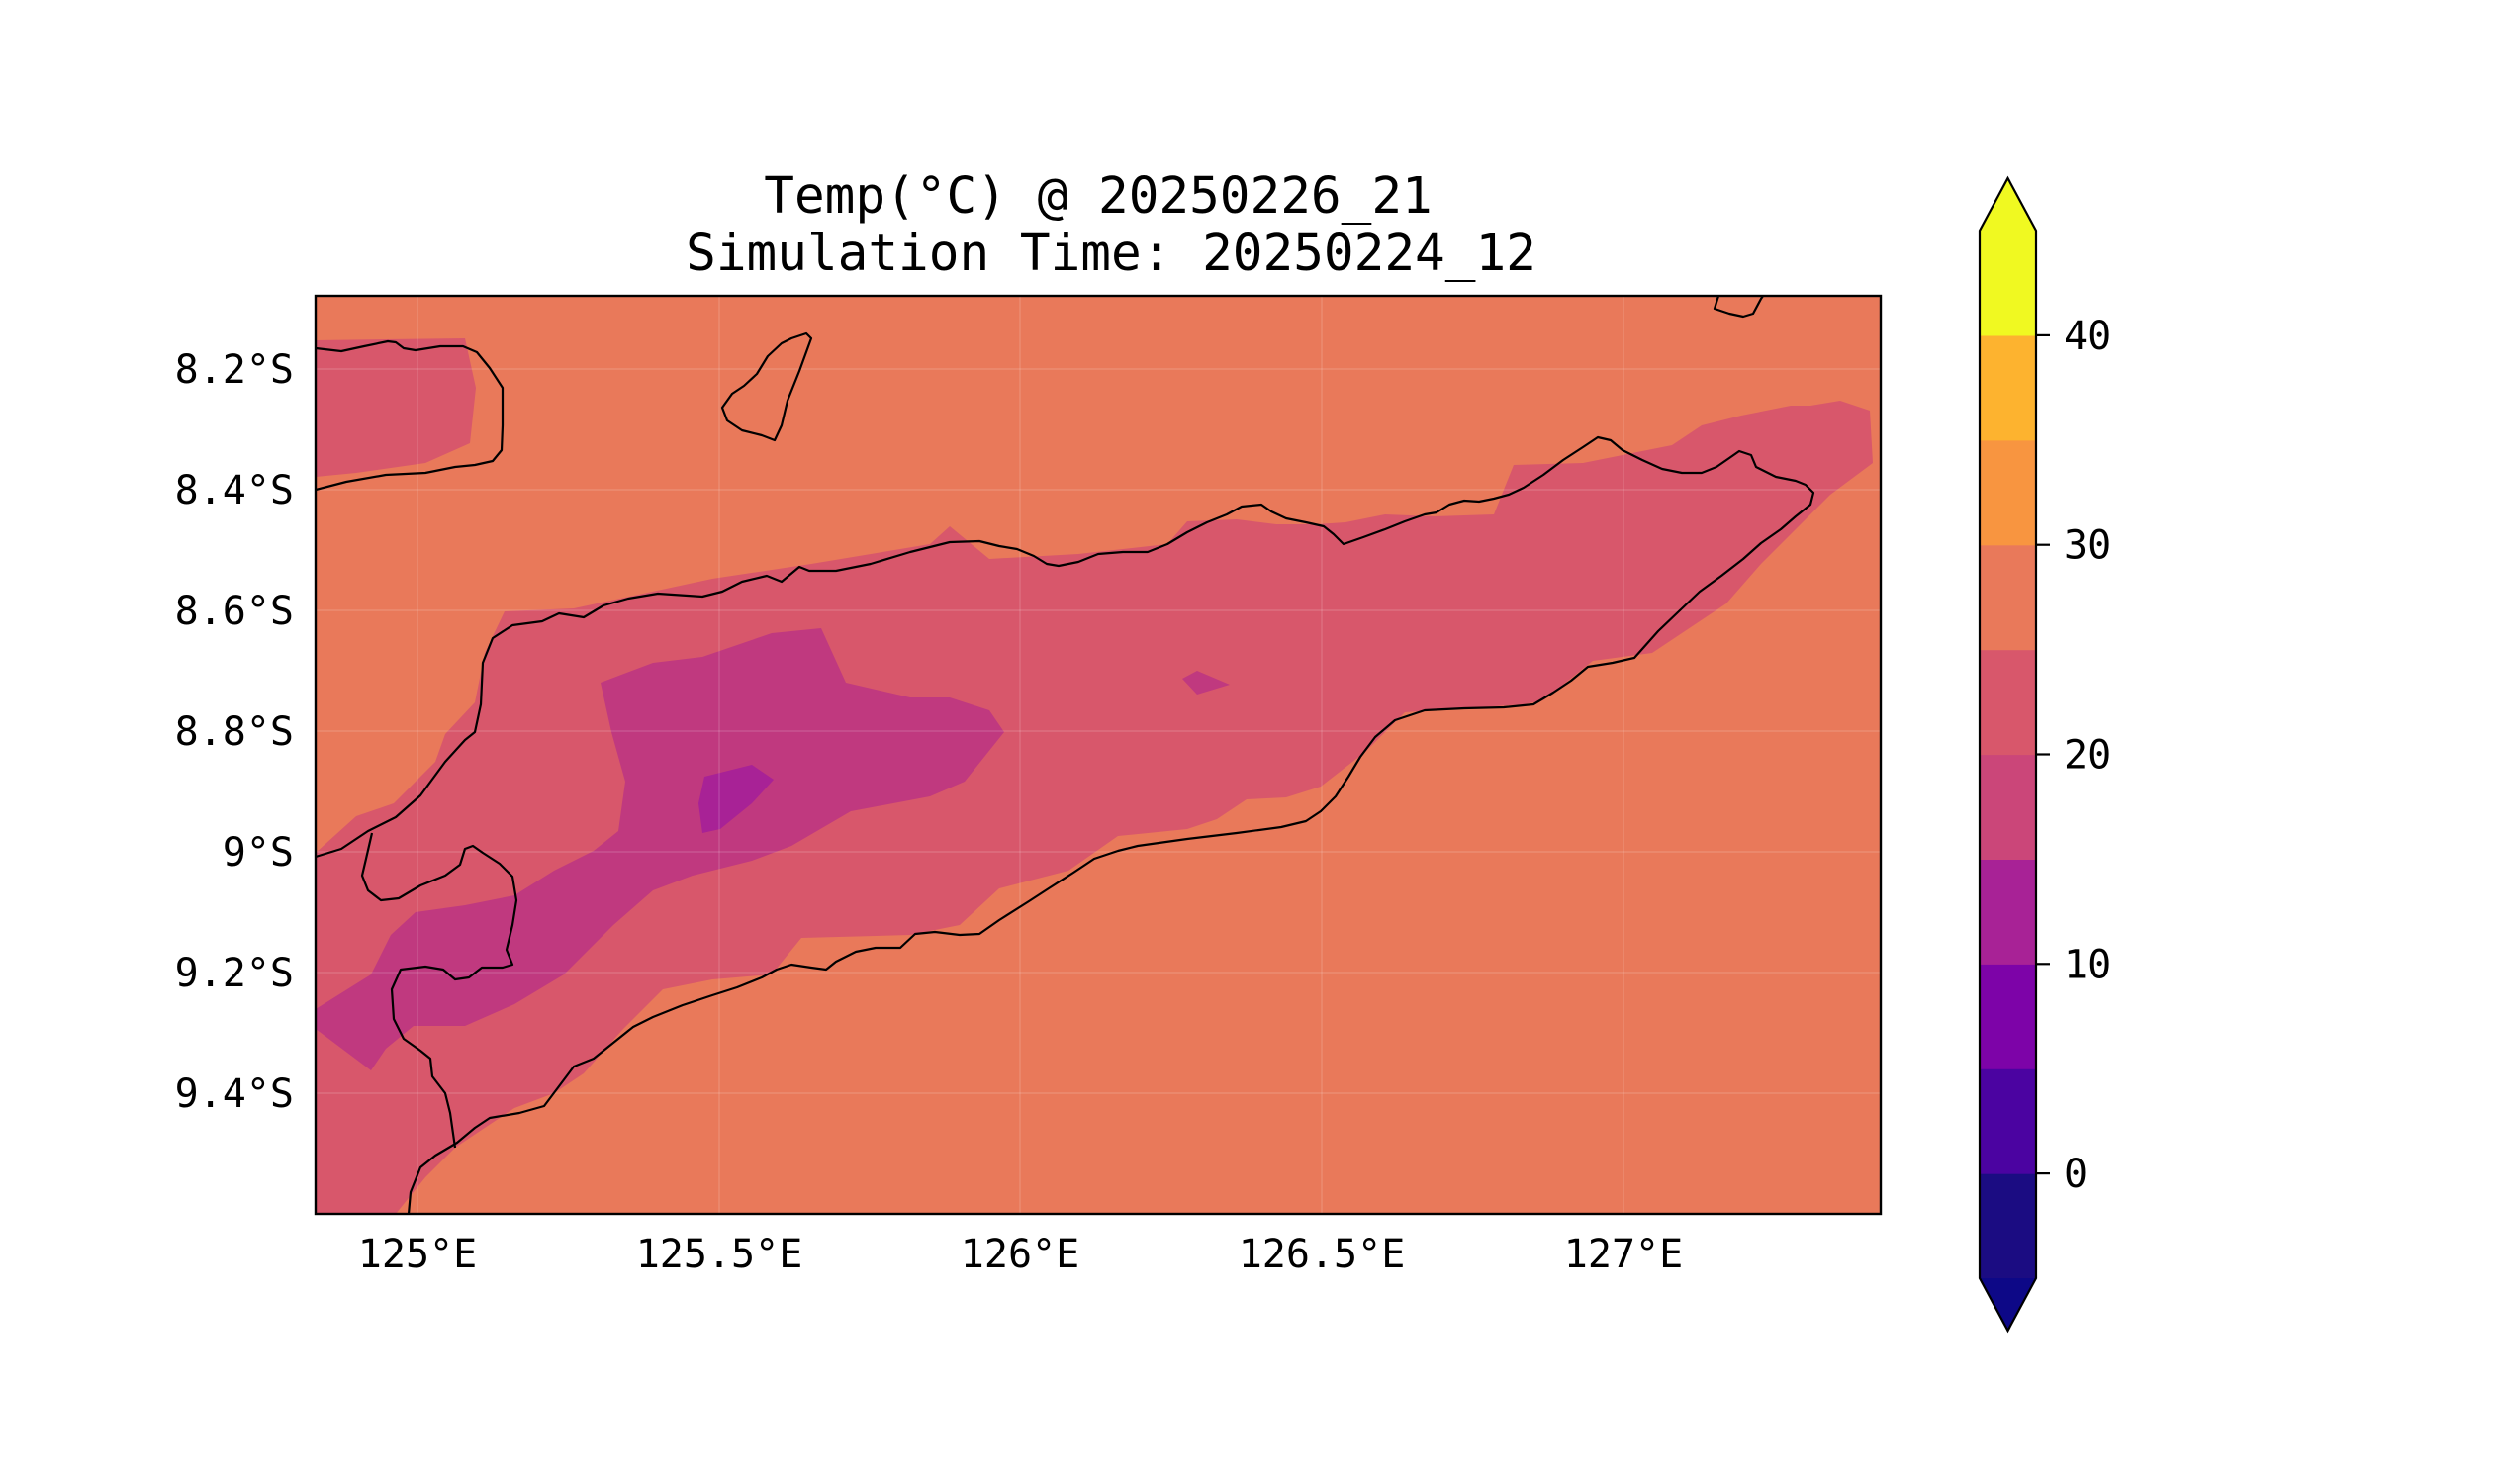  Describe the element at coordinates (234, 973) in the screenshot. I see `lat-tick-label: 9.2°S` at that location.